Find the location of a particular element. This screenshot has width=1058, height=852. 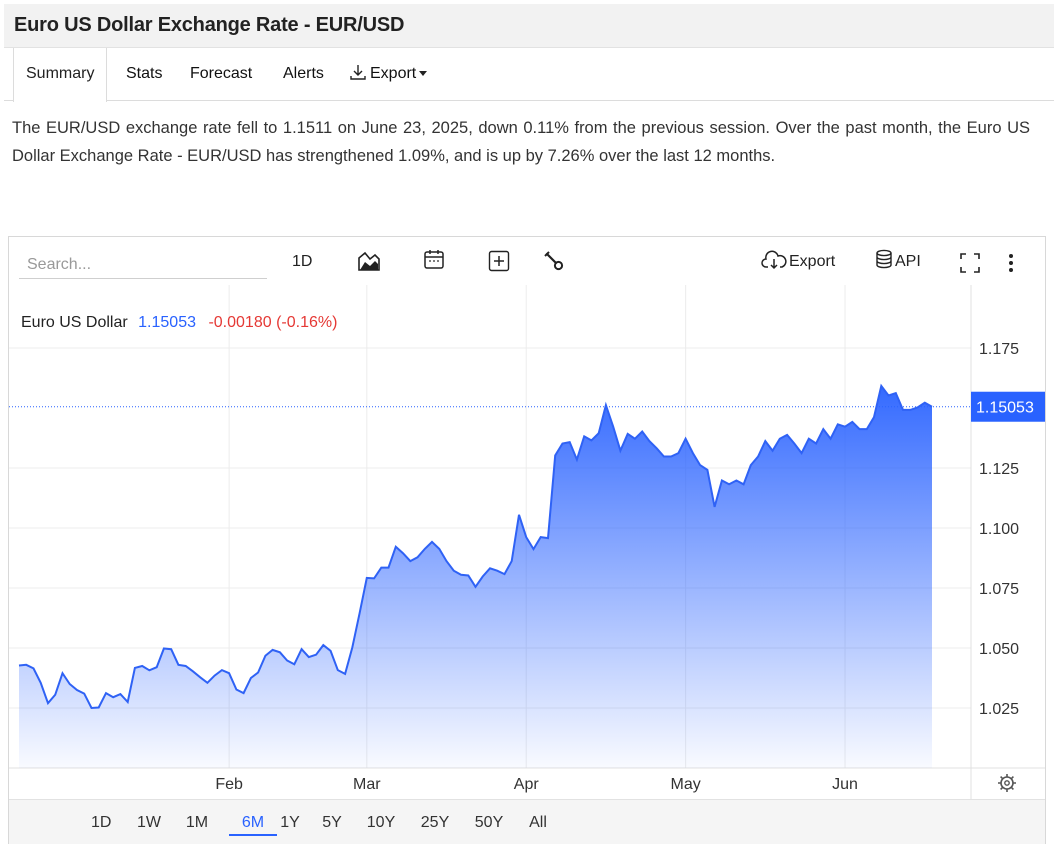

chart-type-icon is located at coordinates (369, 261).